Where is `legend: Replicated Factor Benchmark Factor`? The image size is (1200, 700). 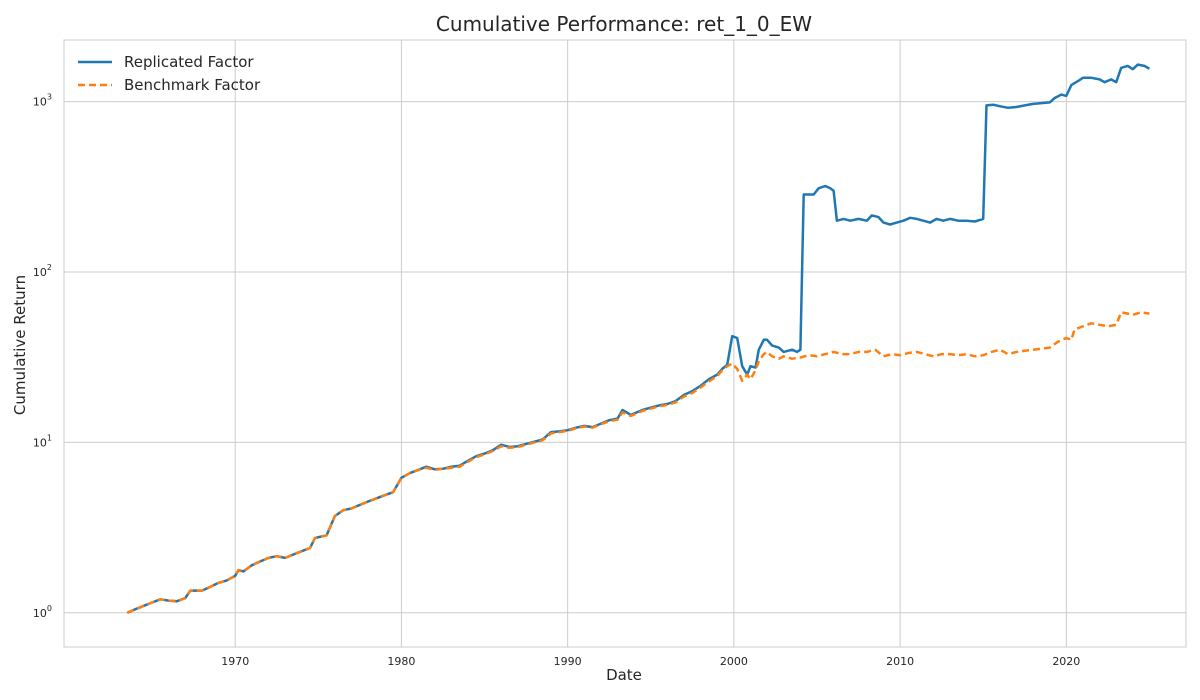 legend: Replicated Factor Benchmark Factor is located at coordinates (169, 73).